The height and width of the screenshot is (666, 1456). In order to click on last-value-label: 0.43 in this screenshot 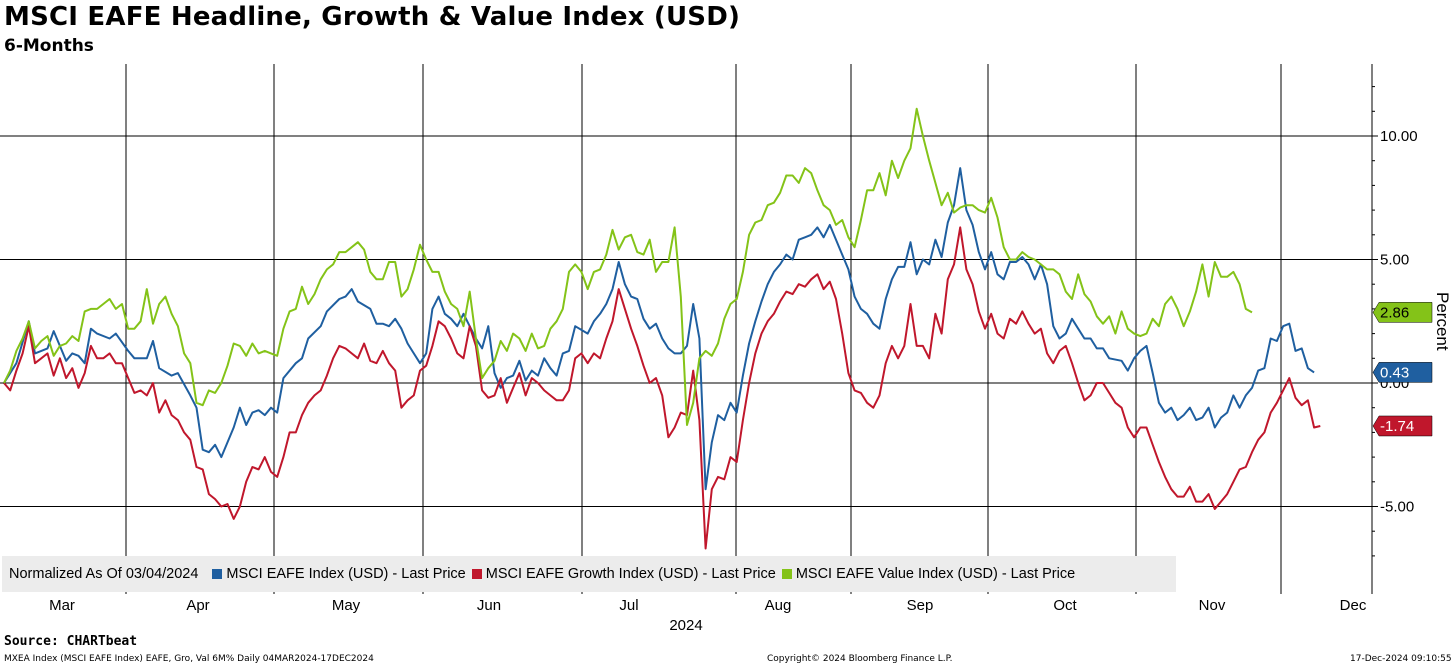, I will do `click(1394, 372)`.